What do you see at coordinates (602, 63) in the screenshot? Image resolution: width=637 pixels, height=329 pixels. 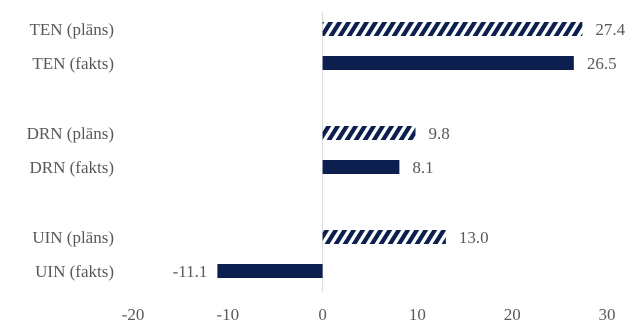 I see `value-label: 26.5` at bounding box center [602, 63].